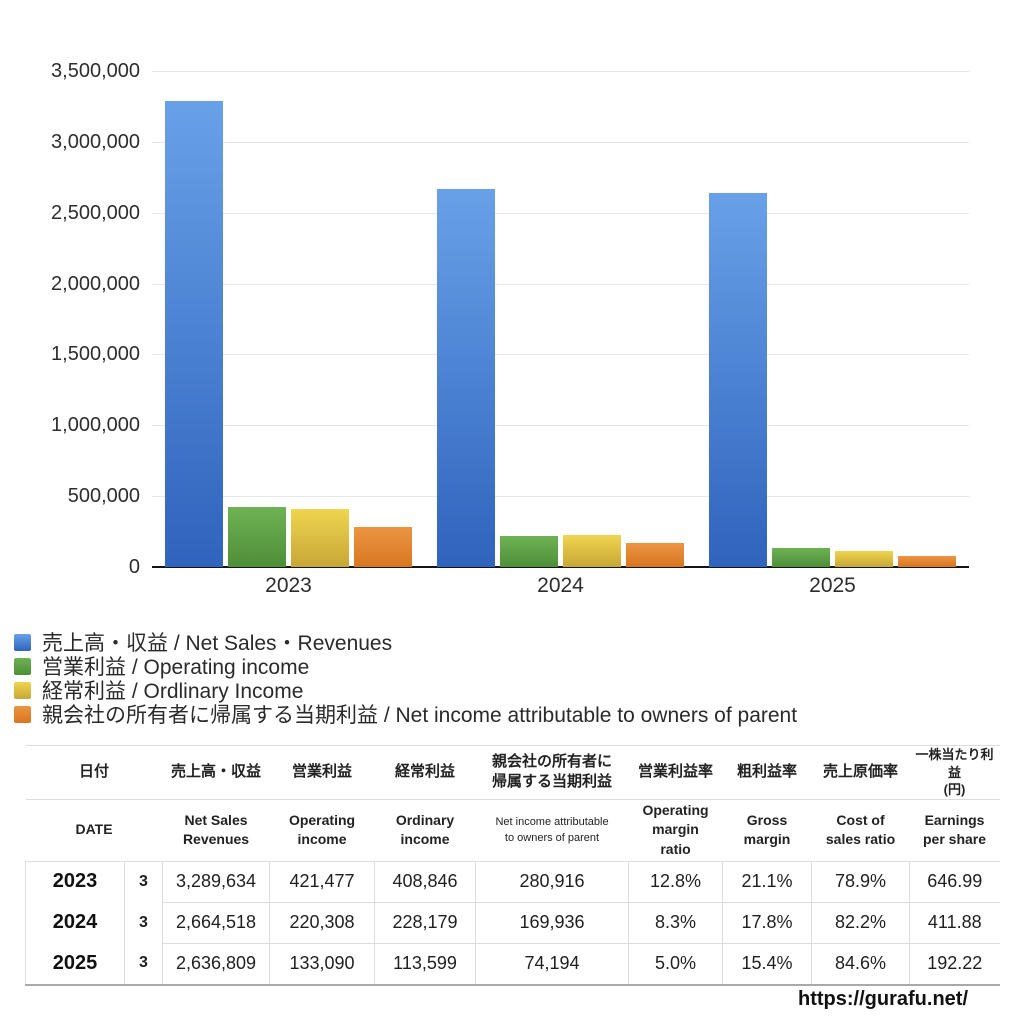 Image resolution: width=1024 pixels, height=1024 pixels. Describe the element at coordinates (954, 964) in the screenshot. I see `value-cell: 192.22` at that location.